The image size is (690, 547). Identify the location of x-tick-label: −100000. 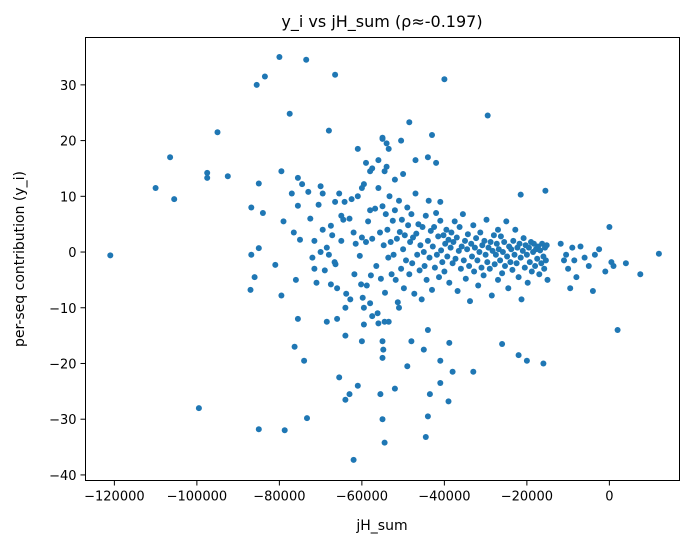
(197, 497).